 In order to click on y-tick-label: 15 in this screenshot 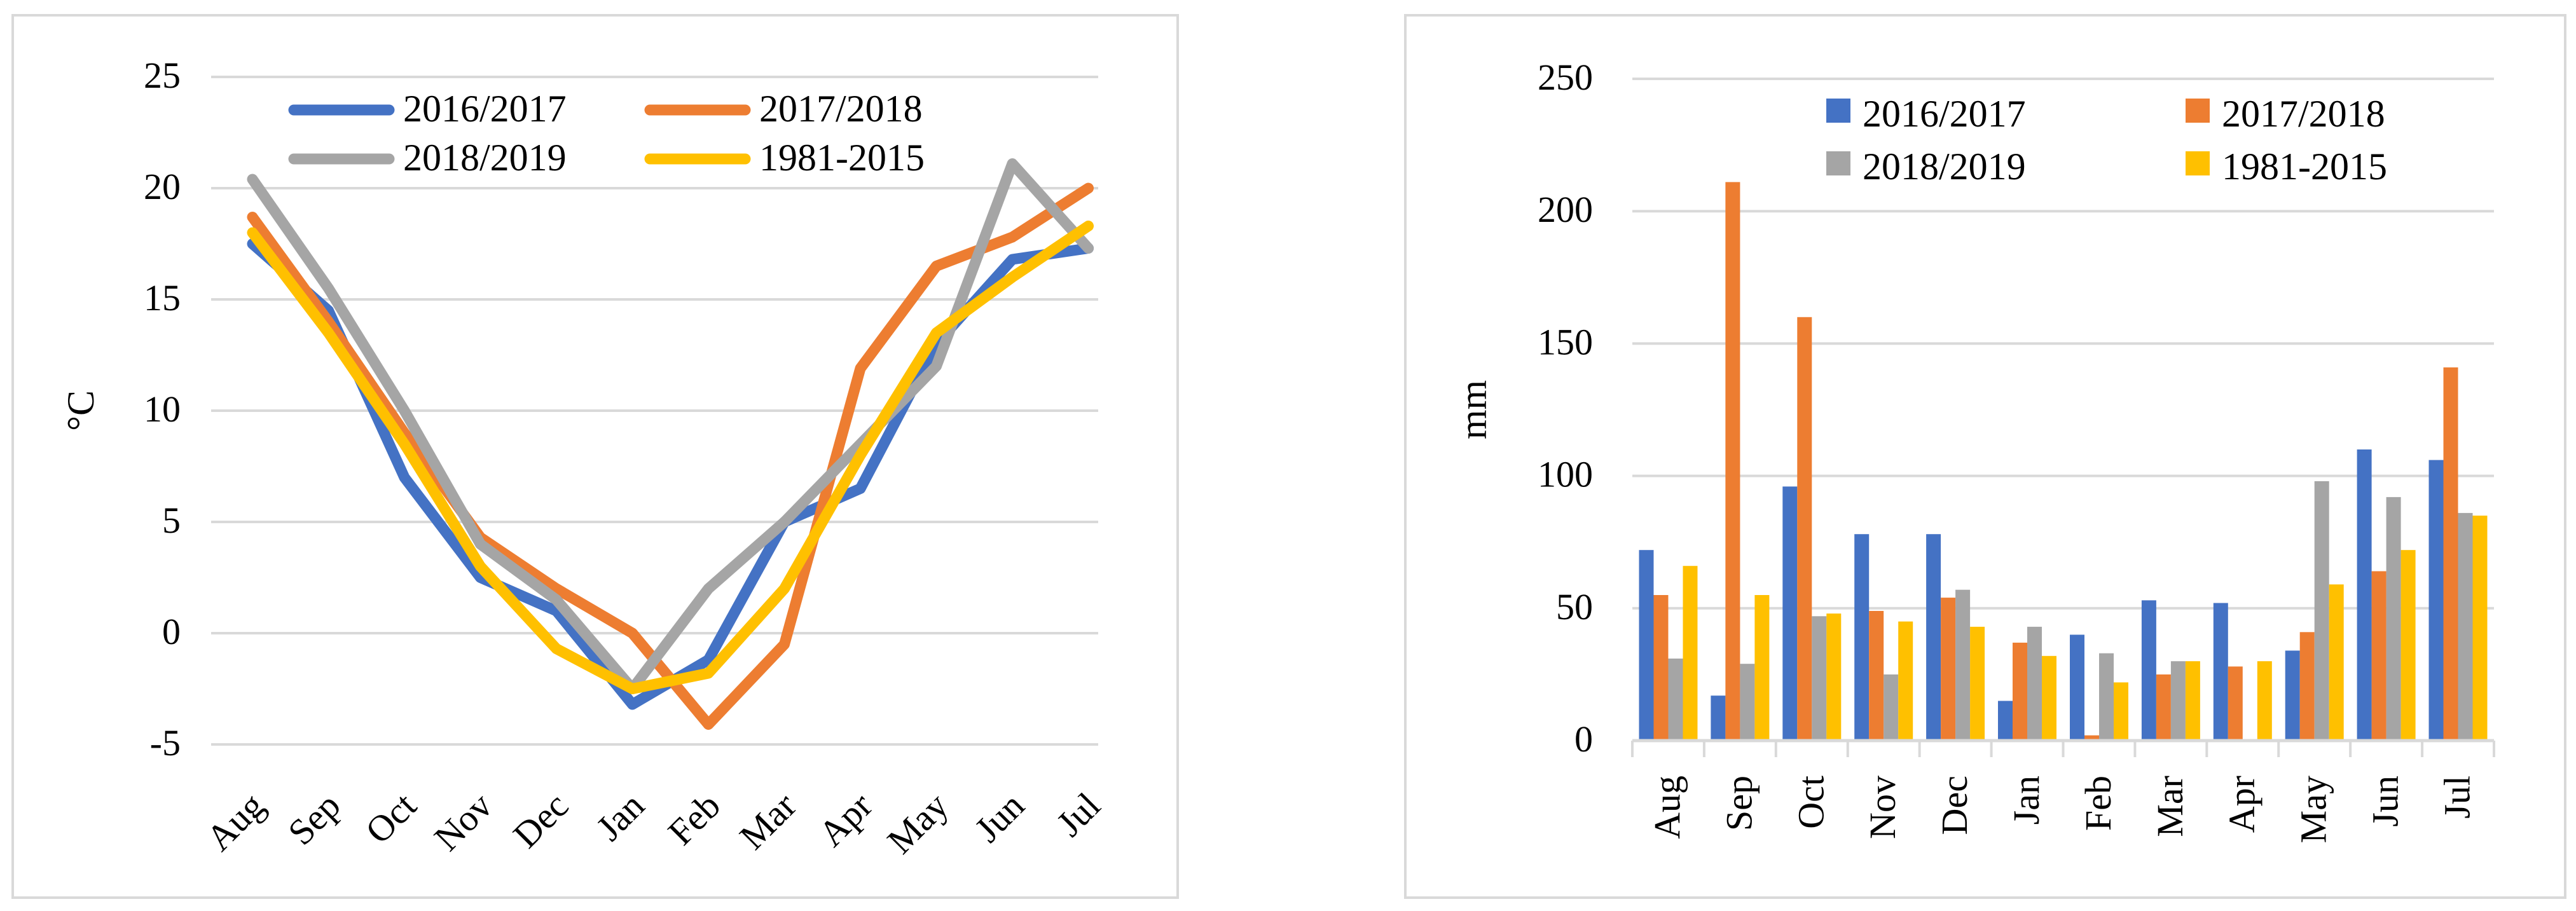, I will do `click(162, 298)`.